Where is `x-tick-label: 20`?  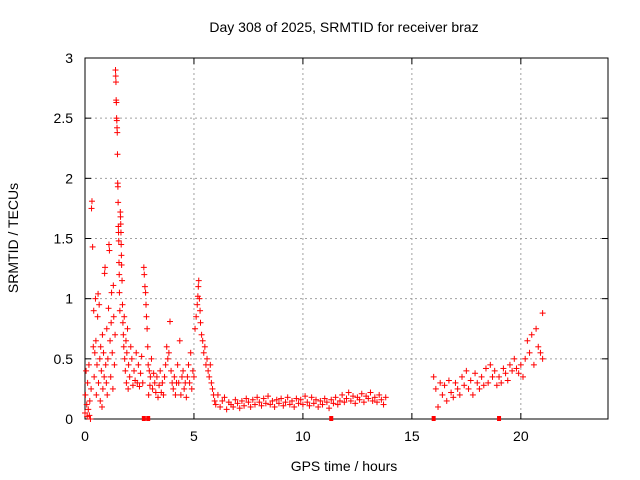
x-tick-label: 20 is located at coordinates (521, 436).